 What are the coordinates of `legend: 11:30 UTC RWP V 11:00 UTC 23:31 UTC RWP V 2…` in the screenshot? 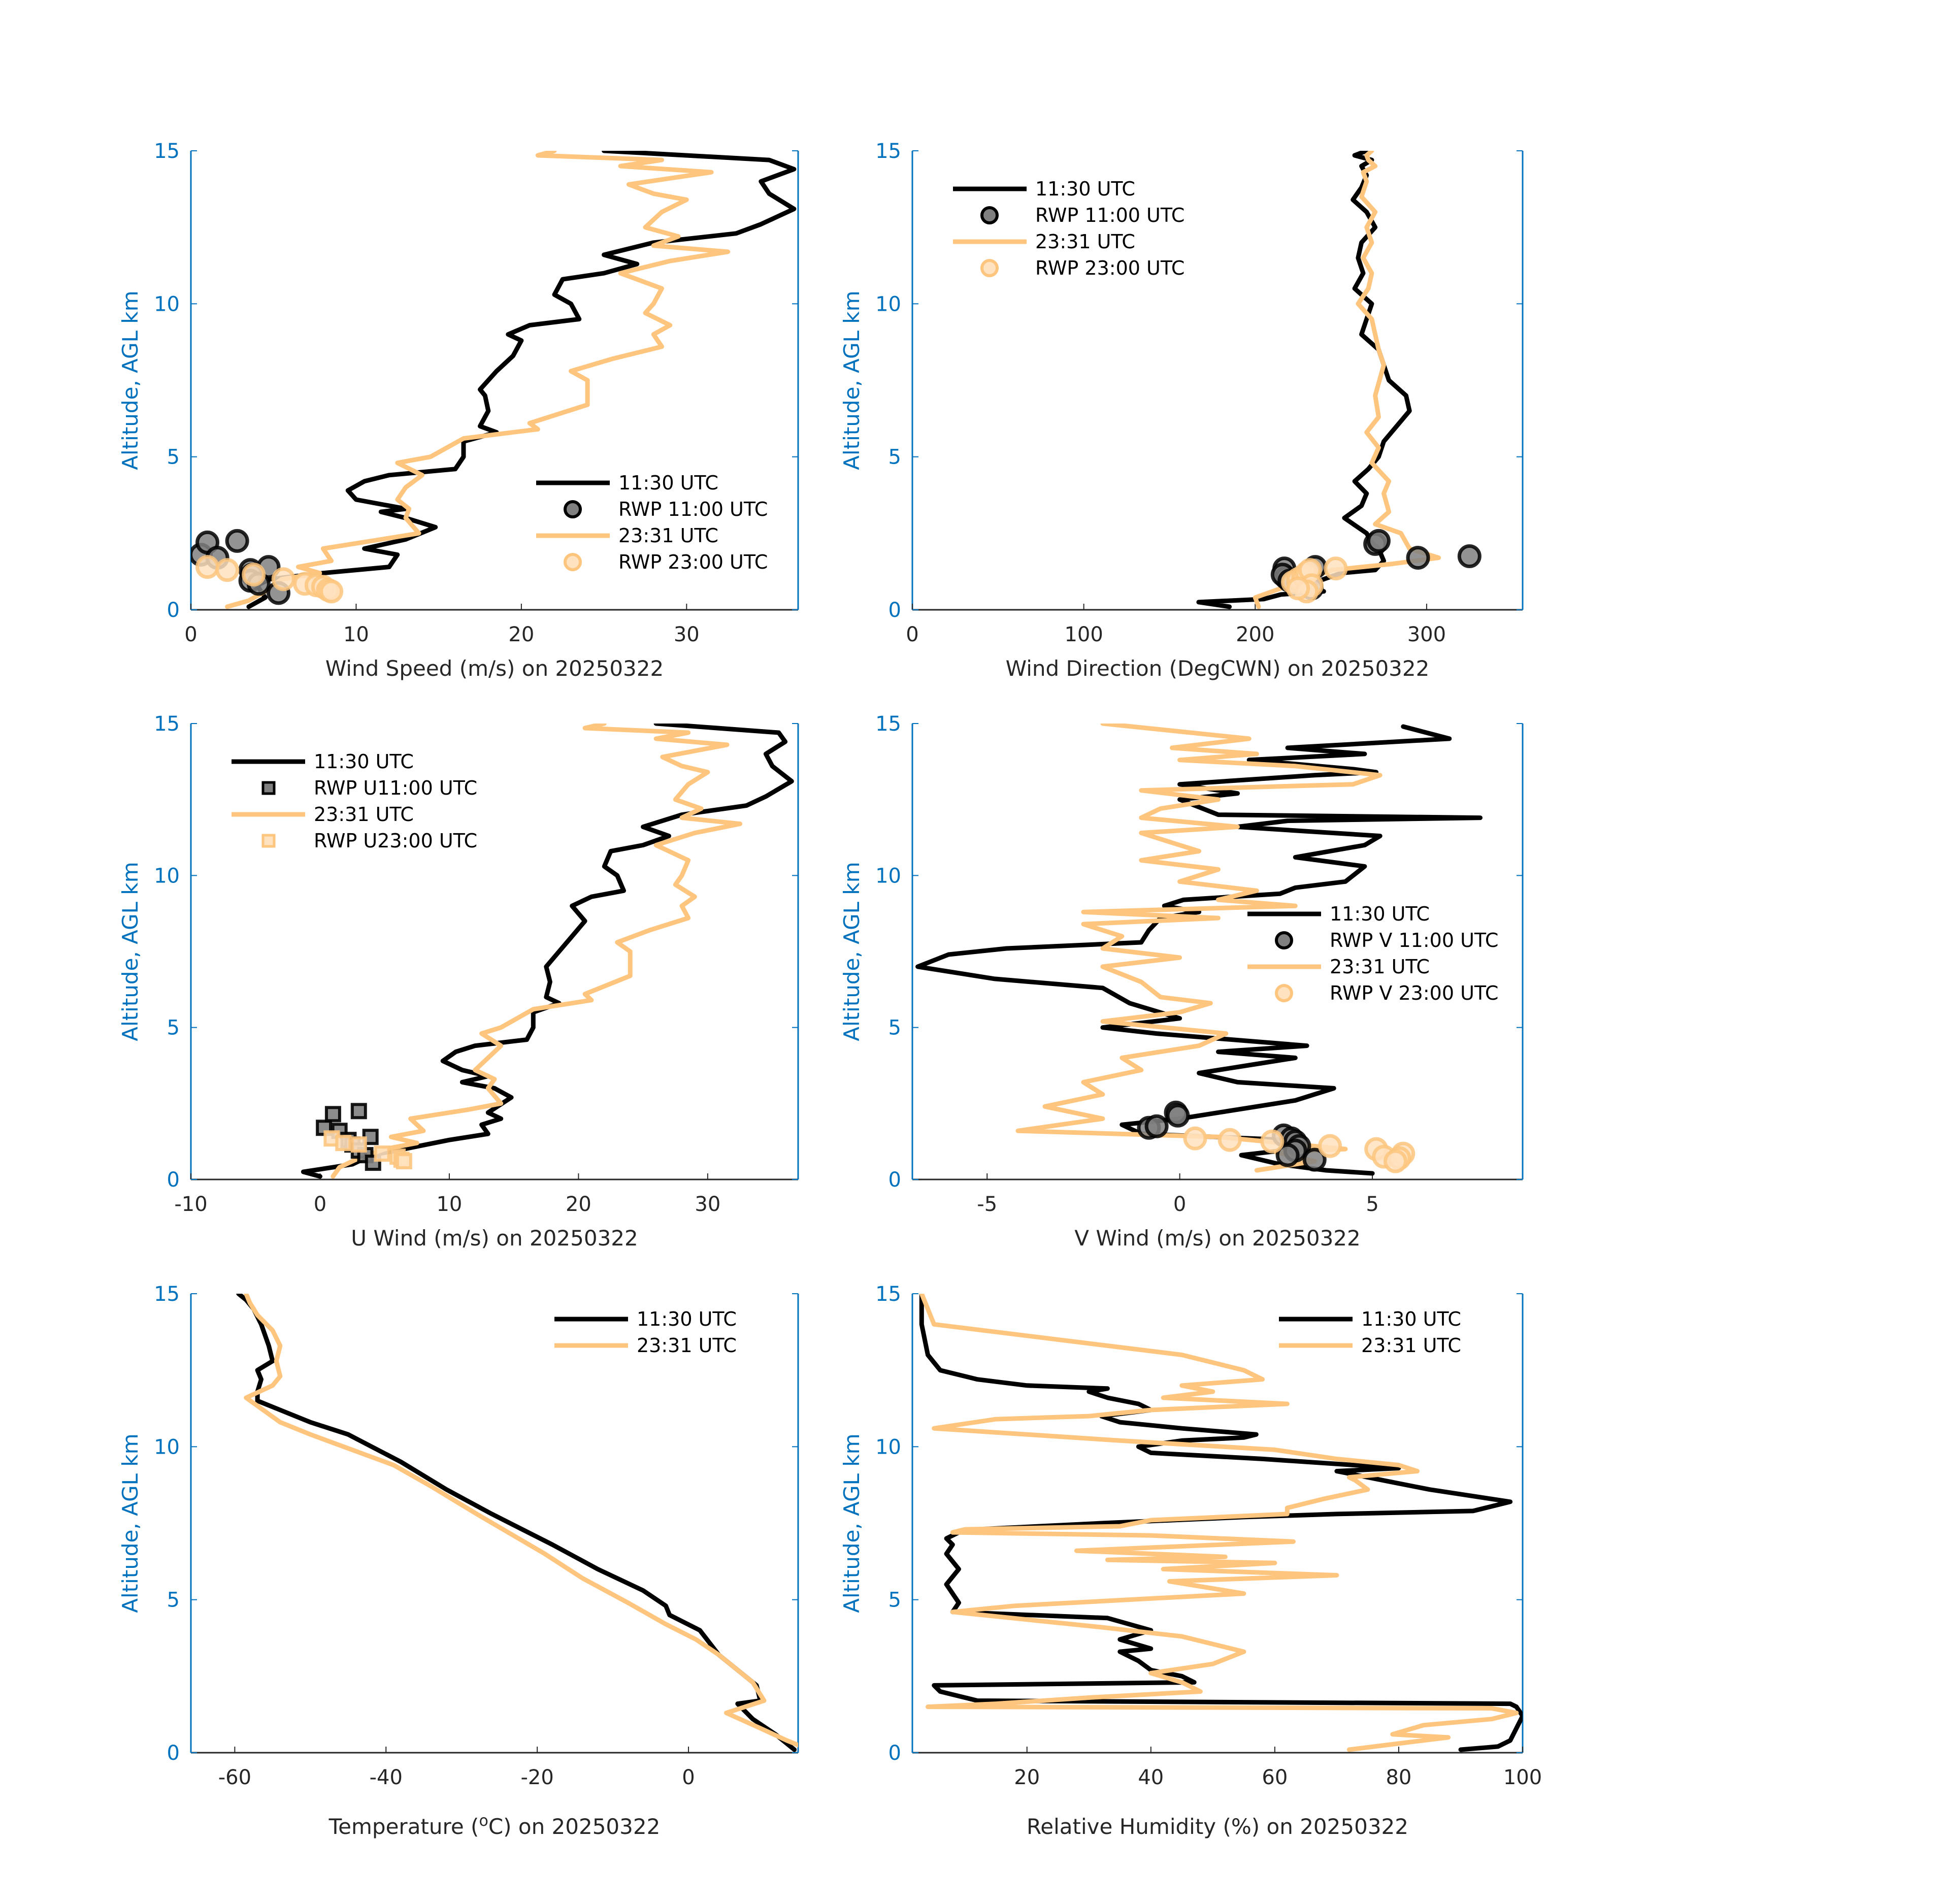 It's located at (1372, 954).